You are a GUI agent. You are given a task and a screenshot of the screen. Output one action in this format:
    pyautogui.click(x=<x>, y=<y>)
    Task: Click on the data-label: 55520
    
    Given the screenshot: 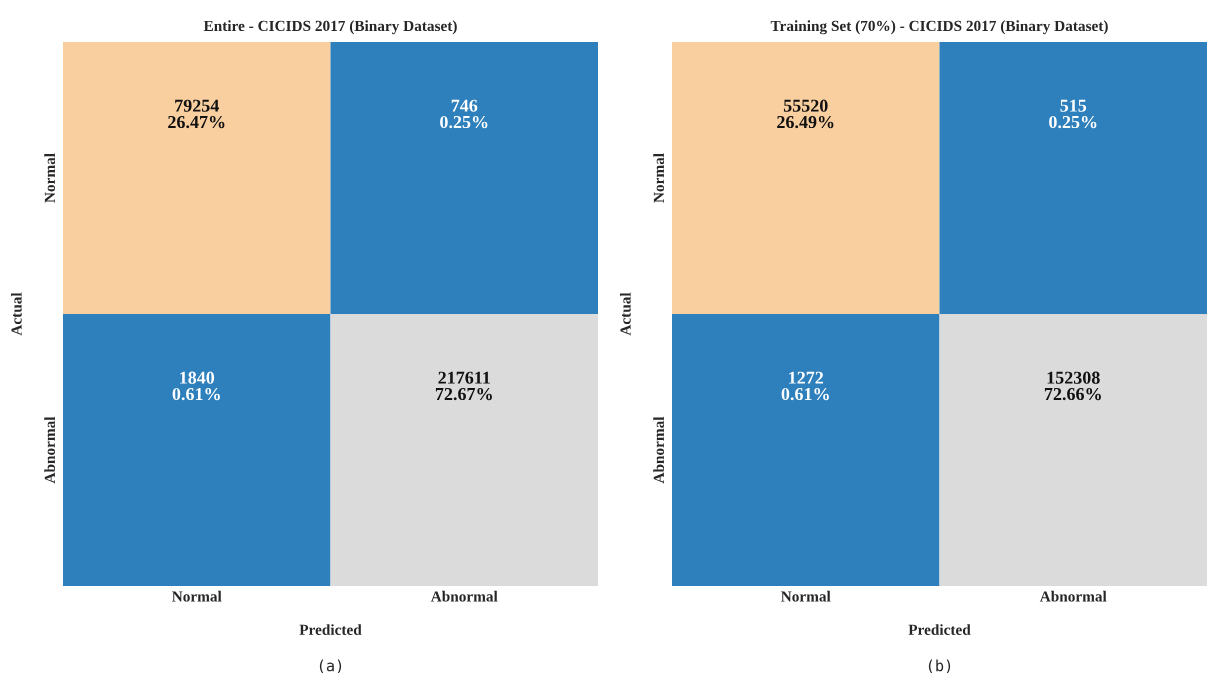 What is the action you would take?
    pyautogui.click(x=805, y=105)
    